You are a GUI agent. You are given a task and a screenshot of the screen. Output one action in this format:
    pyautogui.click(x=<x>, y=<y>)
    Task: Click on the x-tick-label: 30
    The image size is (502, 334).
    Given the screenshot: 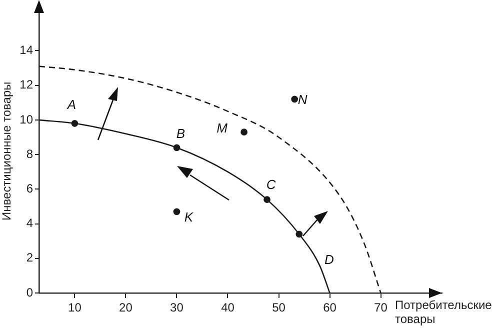 What is the action you would take?
    pyautogui.click(x=177, y=307)
    